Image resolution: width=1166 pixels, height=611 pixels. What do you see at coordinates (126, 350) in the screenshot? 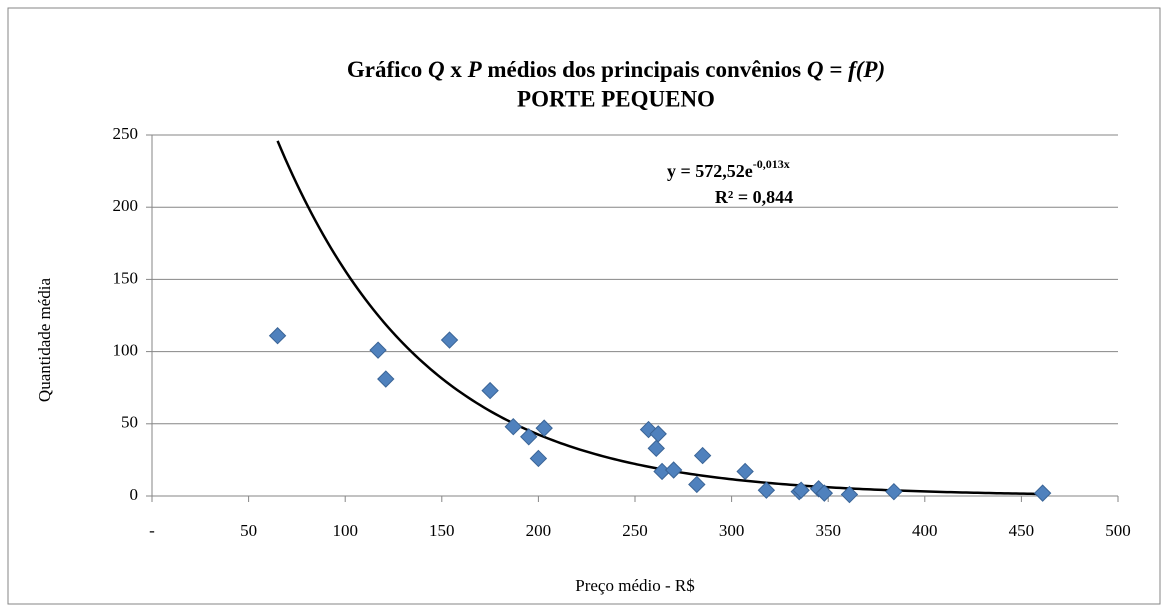
I see `y-tick-label: 100` at bounding box center [126, 350].